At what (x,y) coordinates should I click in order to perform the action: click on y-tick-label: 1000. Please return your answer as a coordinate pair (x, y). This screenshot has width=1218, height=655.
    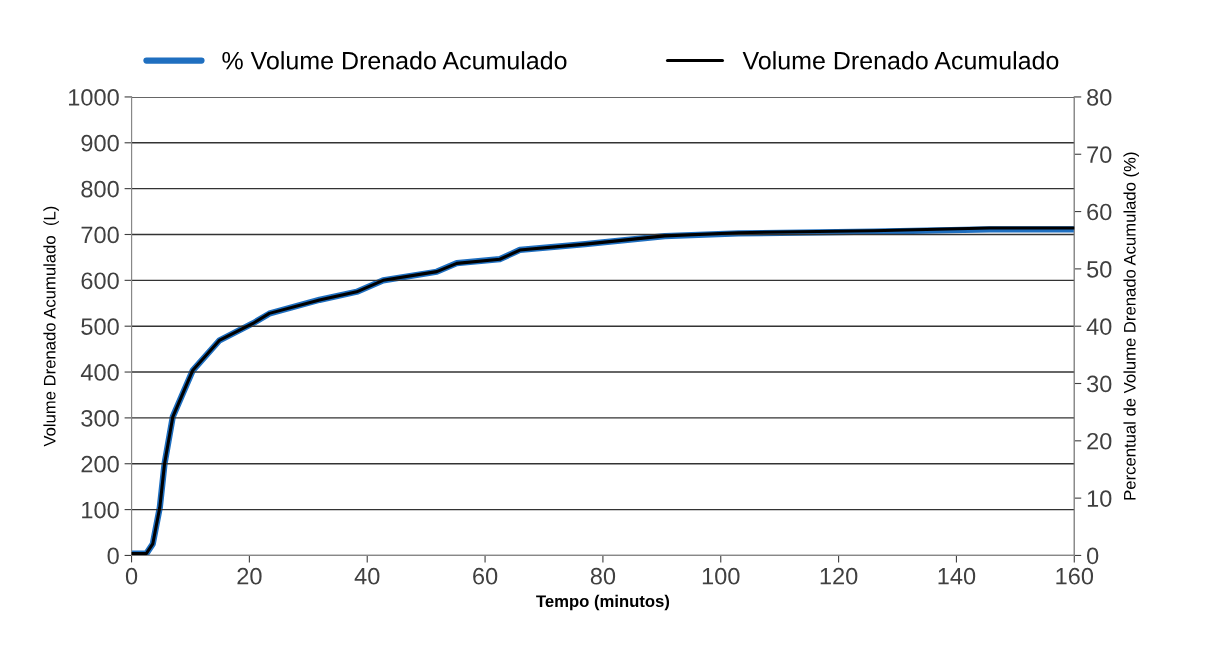
    Looking at the image, I should click on (94, 97).